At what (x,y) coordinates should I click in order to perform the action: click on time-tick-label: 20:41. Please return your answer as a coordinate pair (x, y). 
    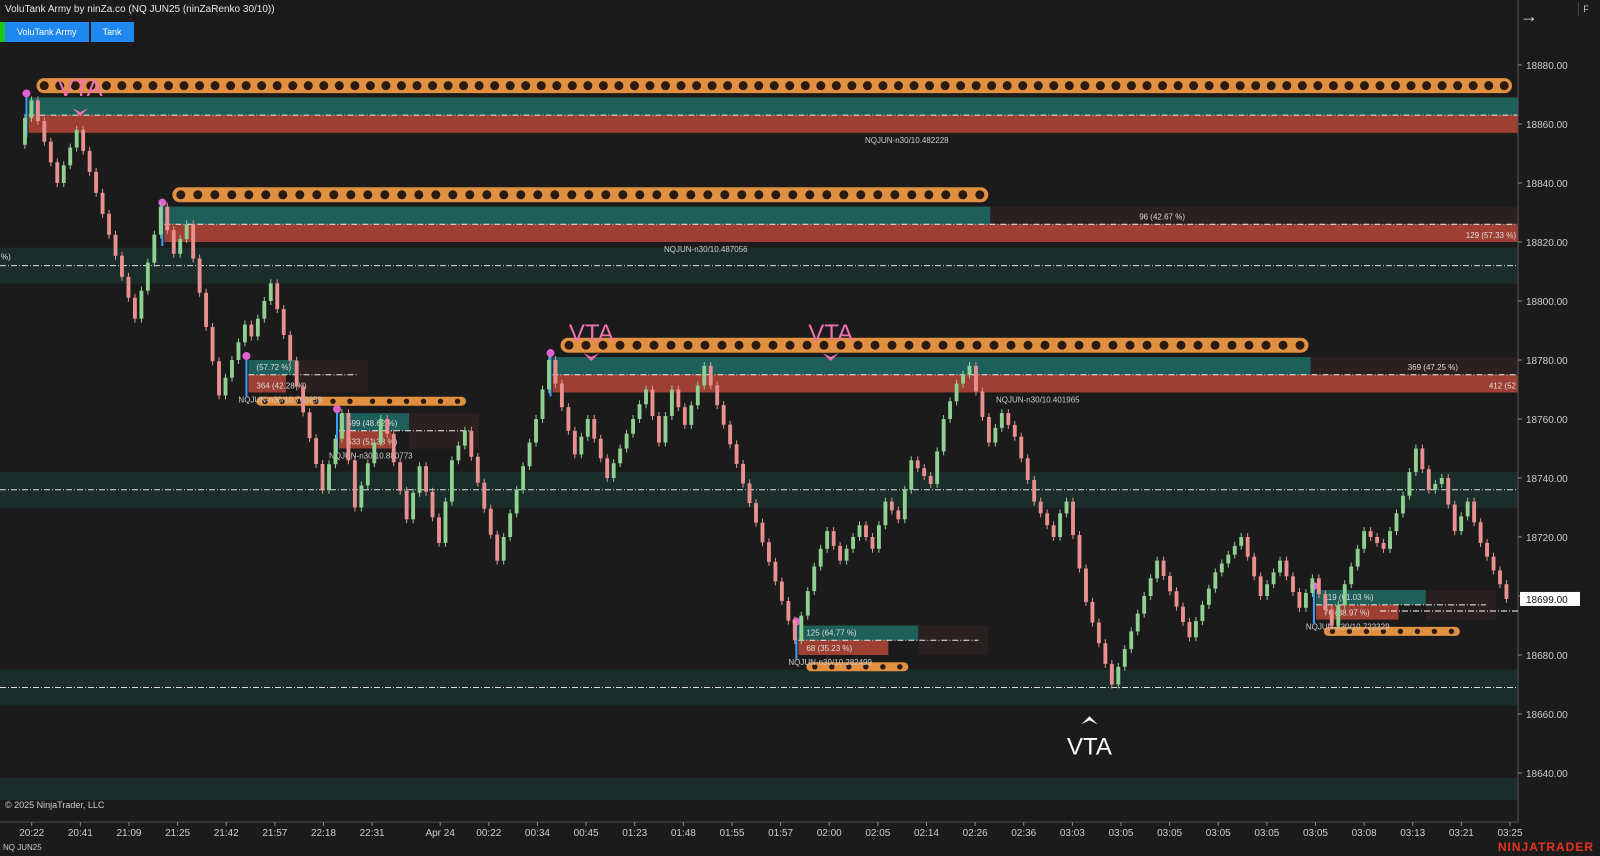
    Looking at the image, I should click on (80, 833).